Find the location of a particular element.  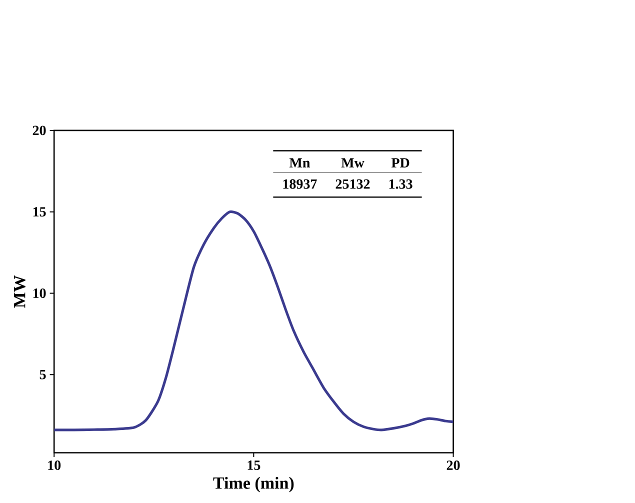

y-tick-label: 15 is located at coordinates (39, 212).